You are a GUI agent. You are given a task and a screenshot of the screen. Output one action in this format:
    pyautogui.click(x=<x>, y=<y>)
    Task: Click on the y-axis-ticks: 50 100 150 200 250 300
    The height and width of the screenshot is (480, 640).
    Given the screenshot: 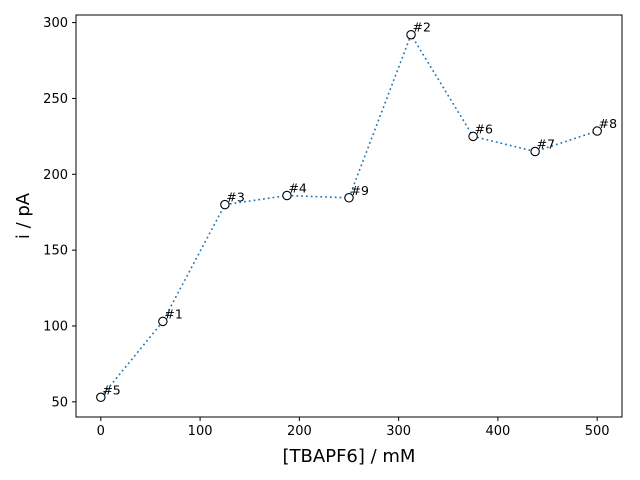 What is the action you would take?
    pyautogui.click(x=59, y=213)
    